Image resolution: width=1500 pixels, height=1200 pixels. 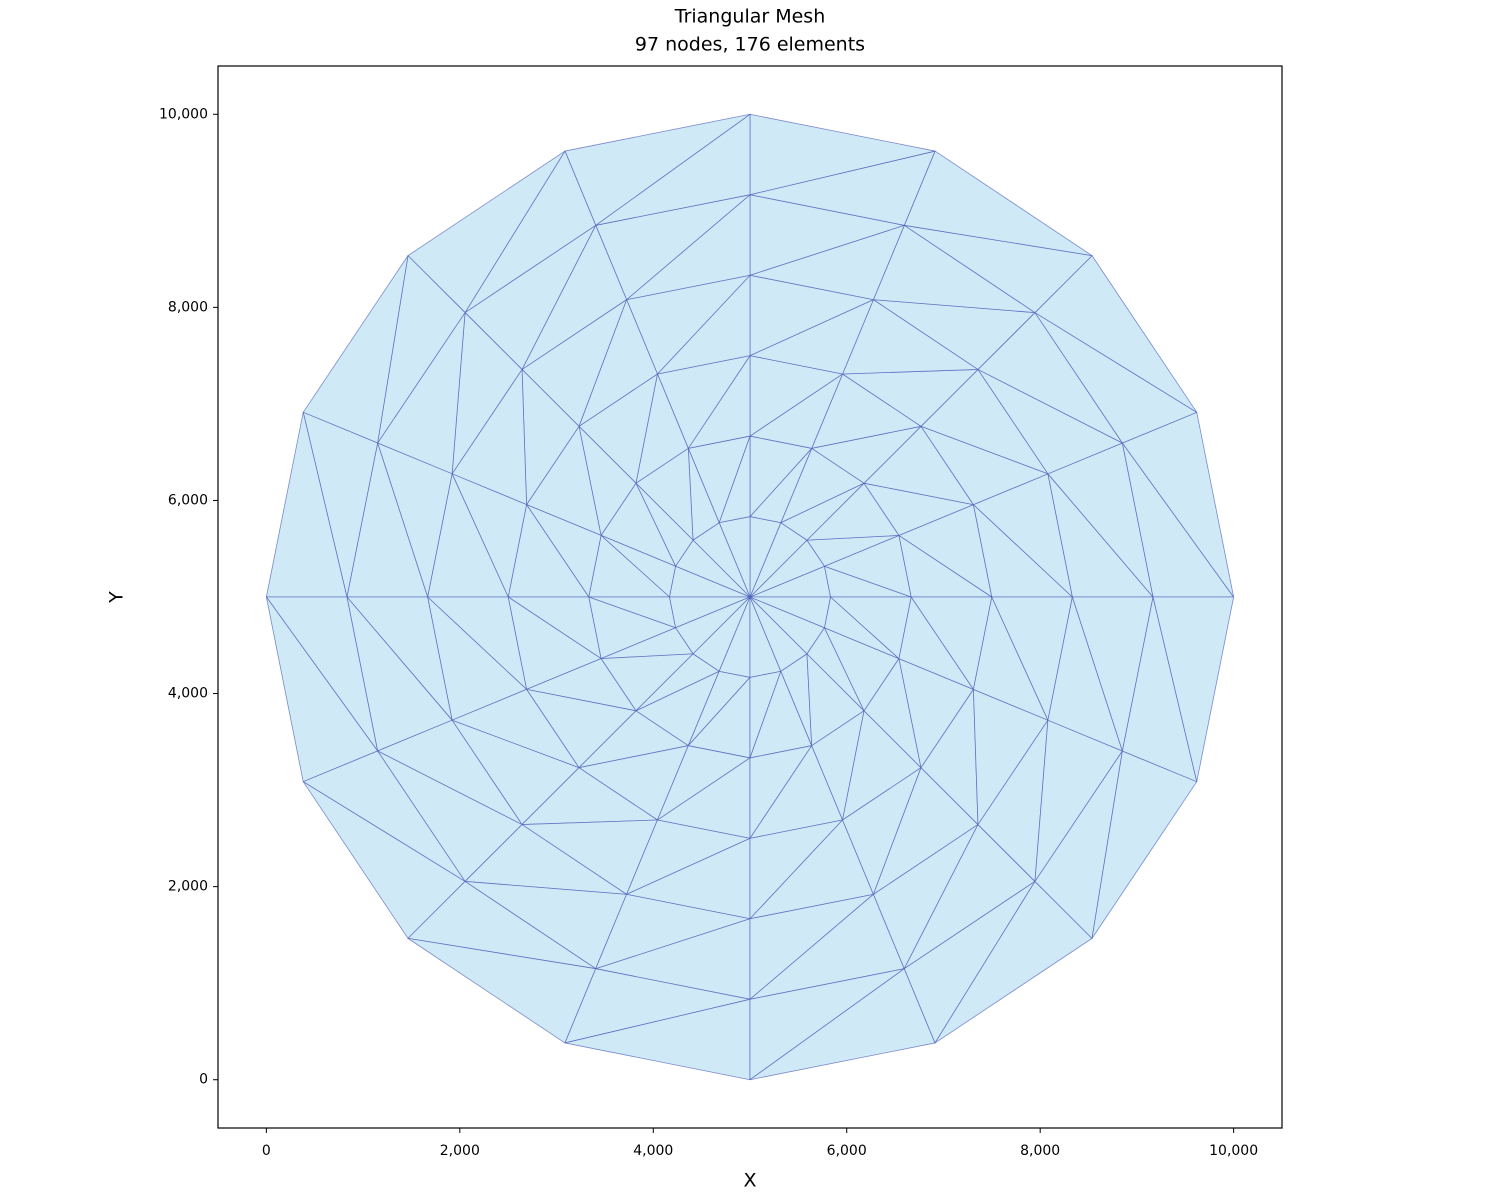 What do you see at coordinates (653, 1151) in the screenshot?
I see `x-tick-label: 4,000` at bounding box center [653, 1151].